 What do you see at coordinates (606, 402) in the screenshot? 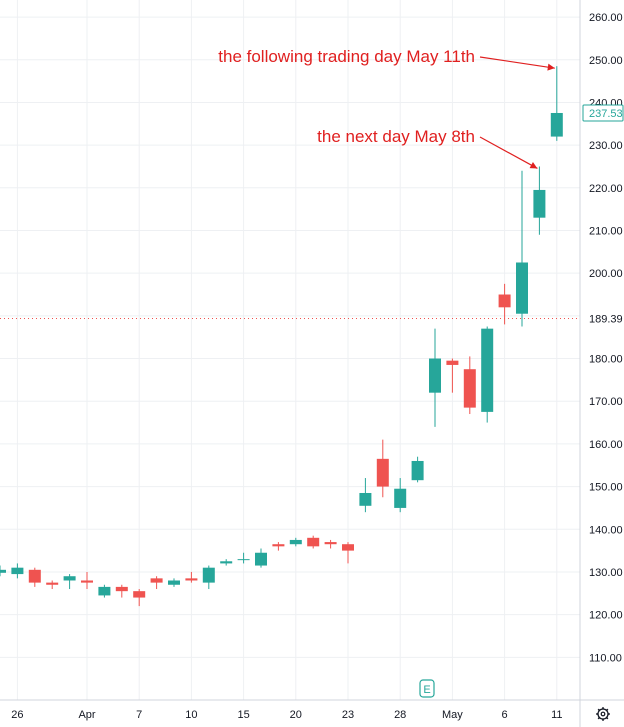
I see `y-tick-label: 170.00` at bounding box center [606, 402].